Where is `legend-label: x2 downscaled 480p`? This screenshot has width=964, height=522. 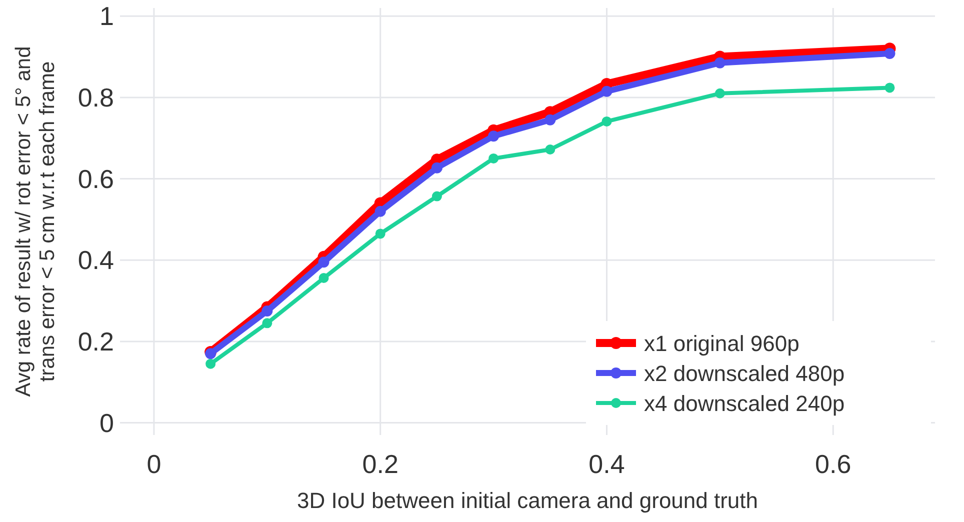 legend-label: x2 downscaled 480p is located at coordinates (744, 373).